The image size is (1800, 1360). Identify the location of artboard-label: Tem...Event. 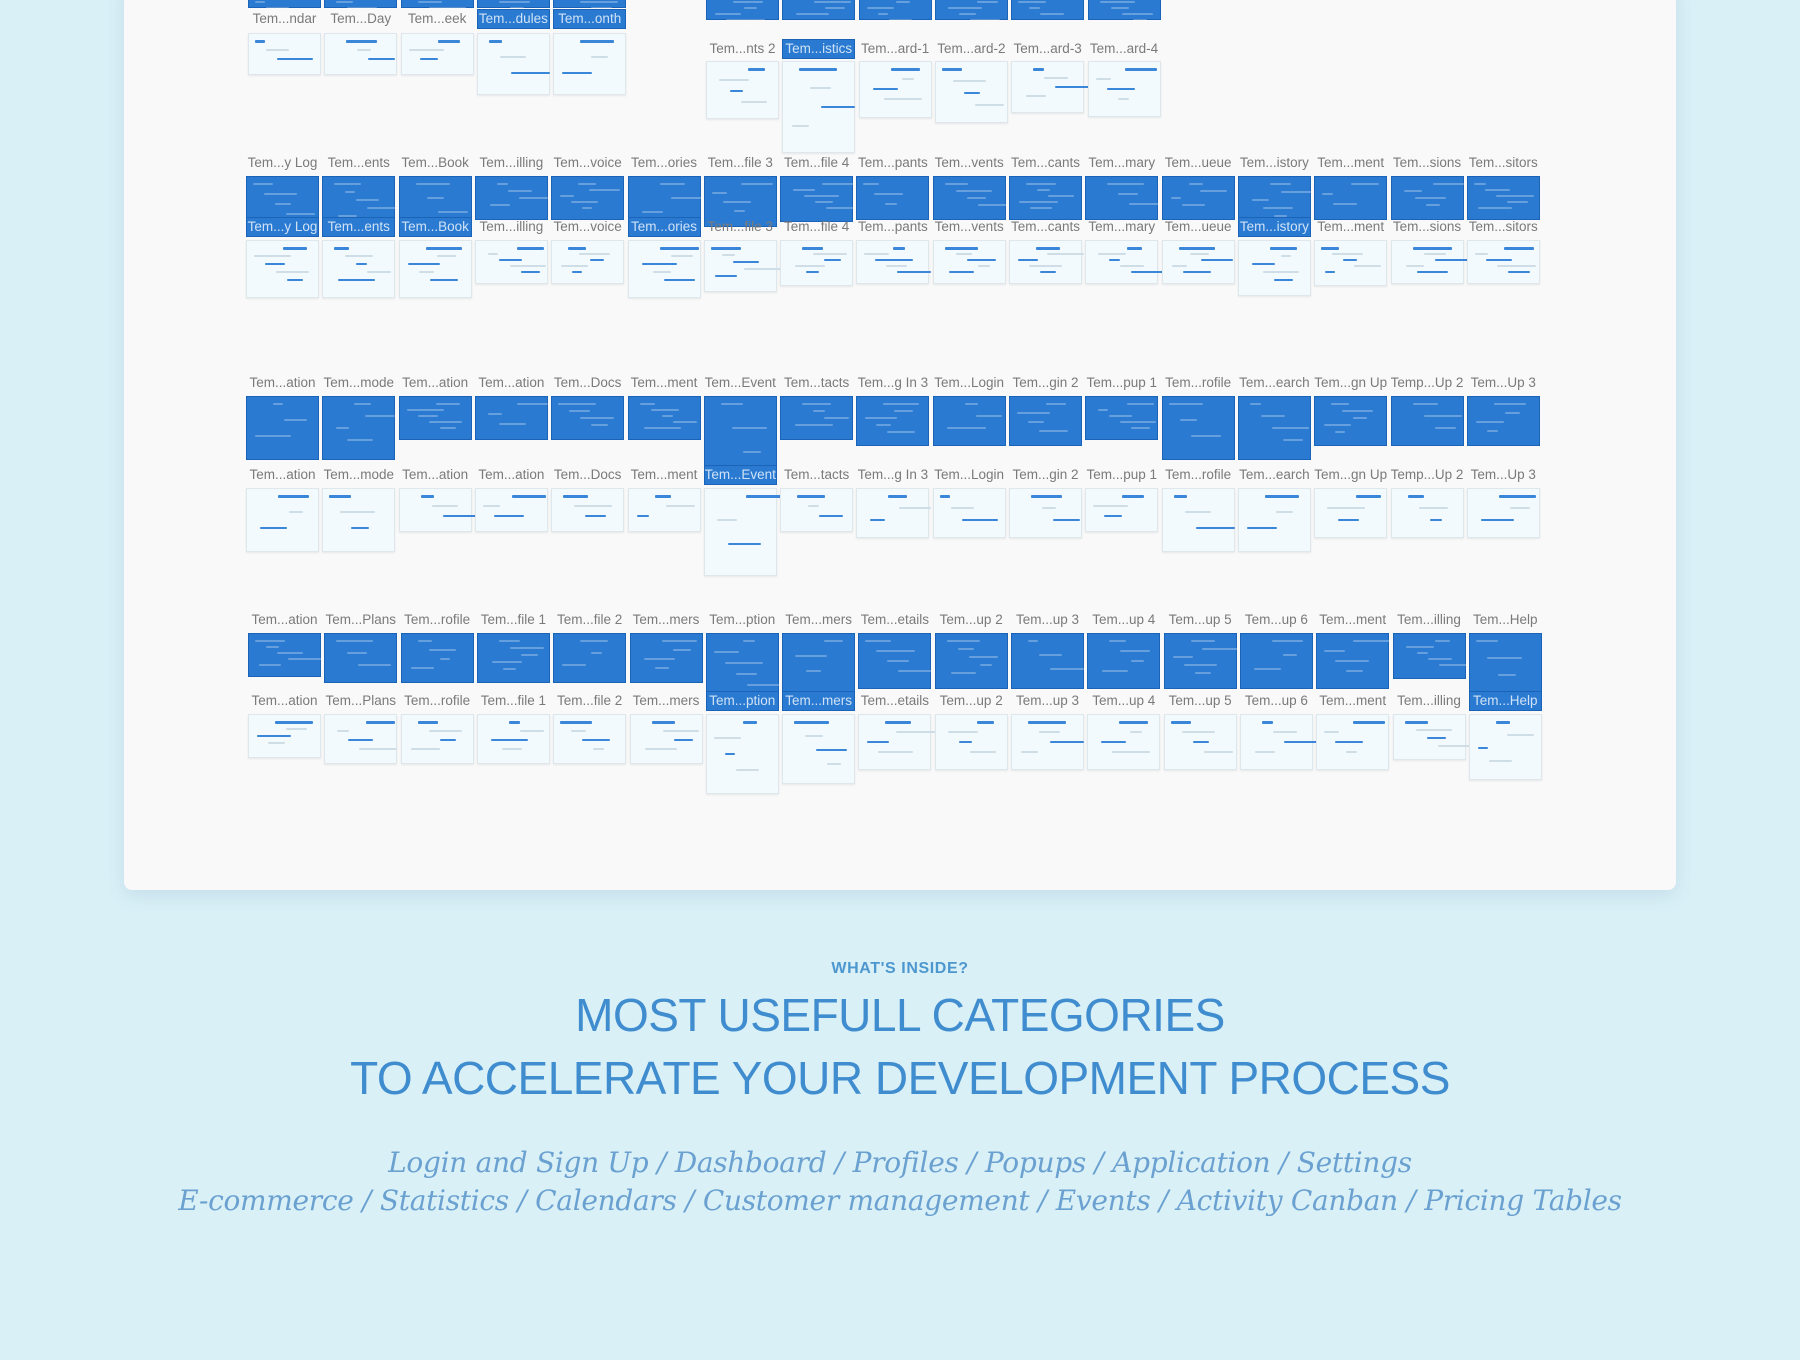
(740, 474).